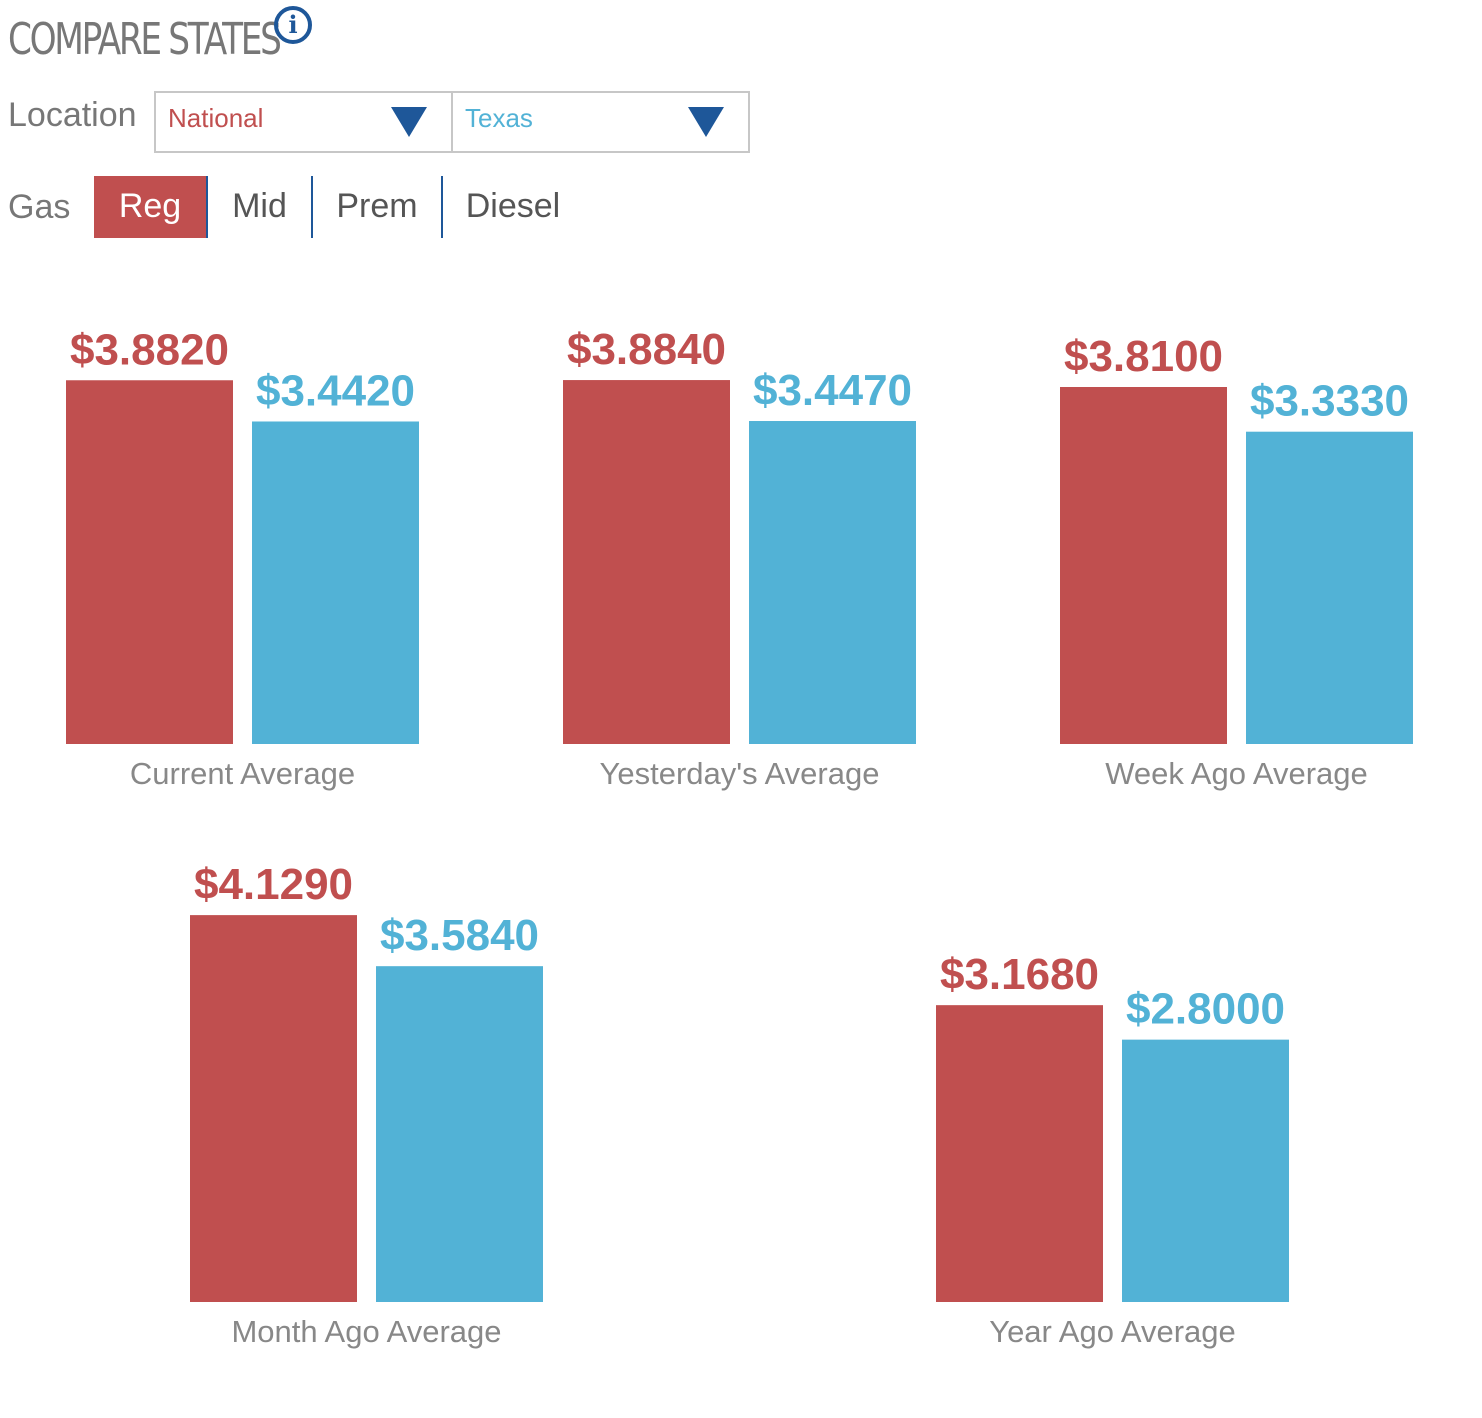 This screenshot has height=1418, width=1482. Describe the element at coordinates (740, 773) in the screenshot. I see `category-label: Yesterday's Average` at that location.